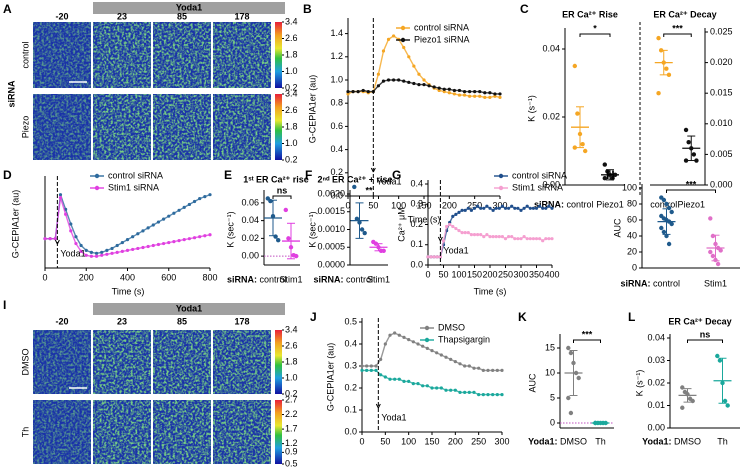 This screenshot has width=747, height=471. I want to click on colorbar-label: 0.9, so click(291, 452).